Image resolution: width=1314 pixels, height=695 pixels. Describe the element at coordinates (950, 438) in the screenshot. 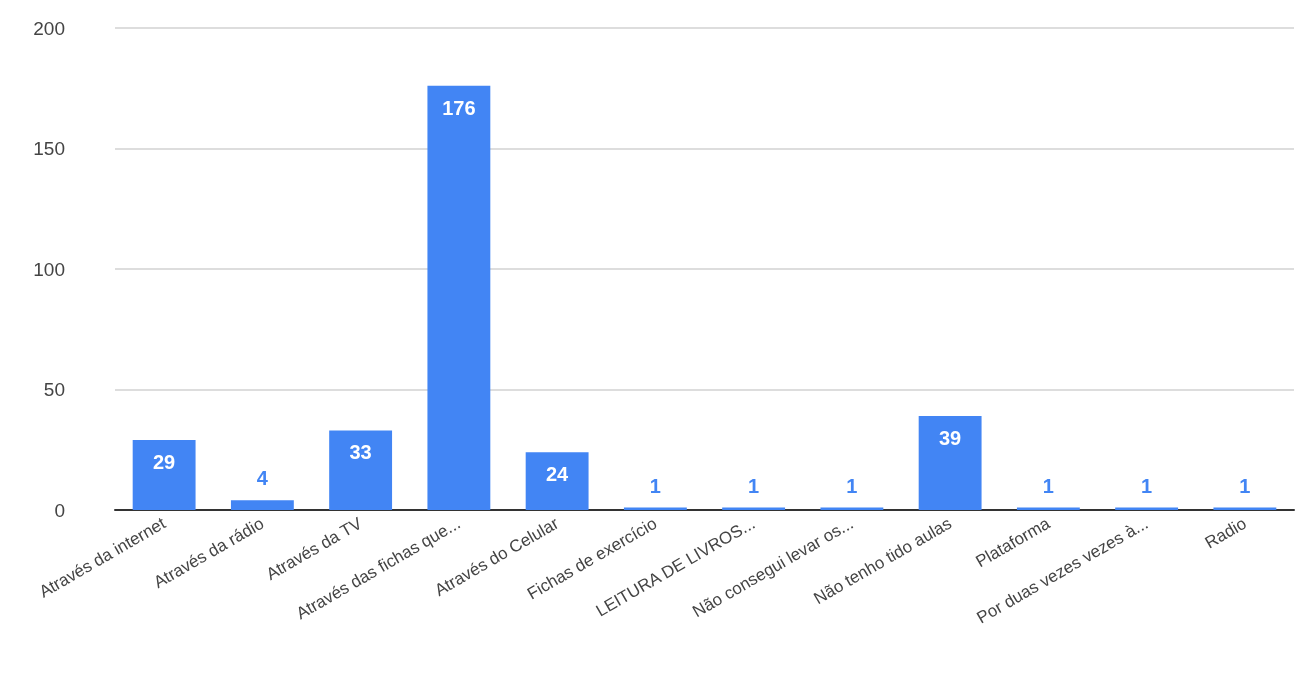

I see `data-label: 39` at that location.